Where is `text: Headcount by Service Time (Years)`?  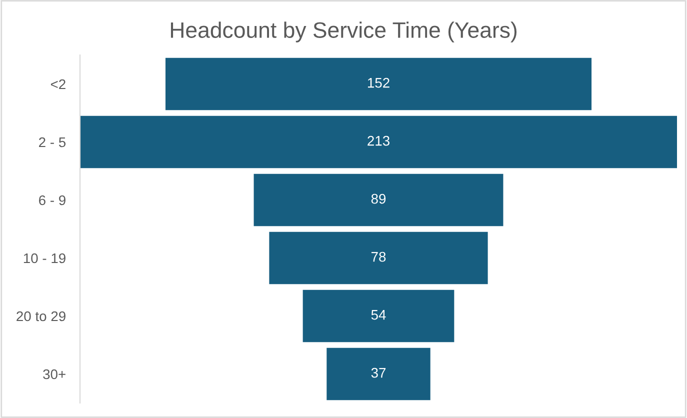
text: Headcount by Service Time (Years) is located at coordinates (343, 32).